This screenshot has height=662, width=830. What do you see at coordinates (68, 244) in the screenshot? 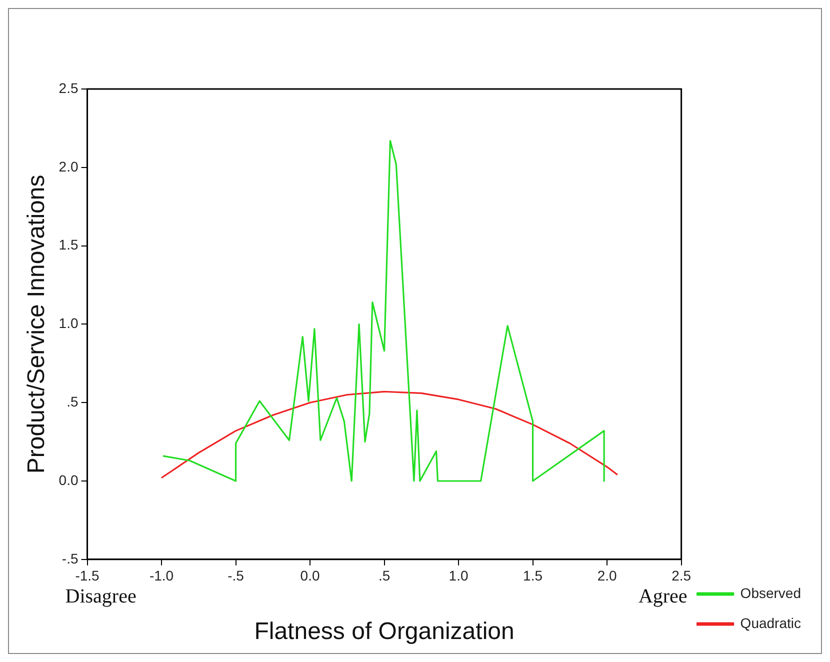
I see `y-tick-label: 1.5` at bounding box center [68, 244].